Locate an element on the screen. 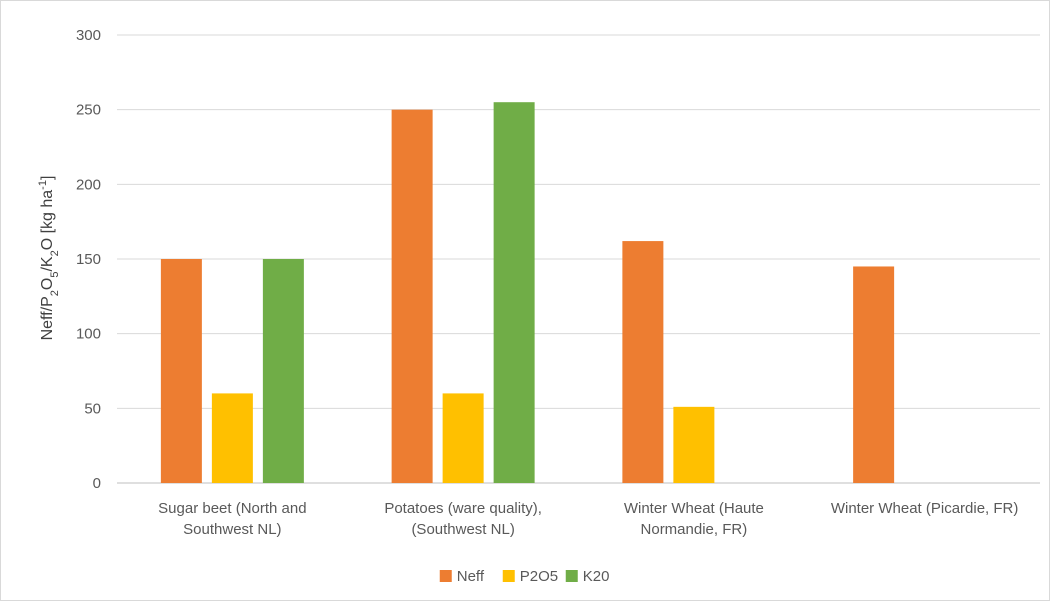 This screenshot has height=601, width=1050. legend-label: K20 is located at coordinates (596, 576).